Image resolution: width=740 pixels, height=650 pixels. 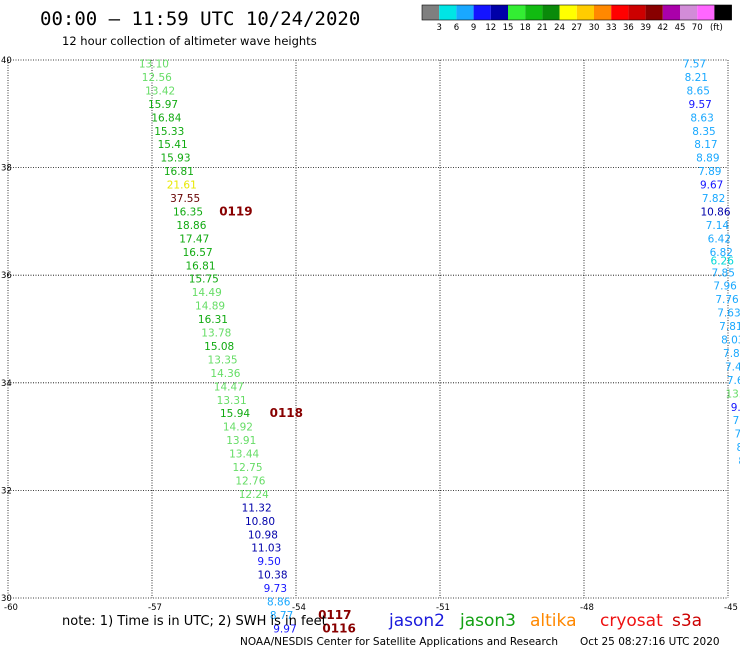 I want to click on wave-height-label: 7.61, so click(x=733, y=381).